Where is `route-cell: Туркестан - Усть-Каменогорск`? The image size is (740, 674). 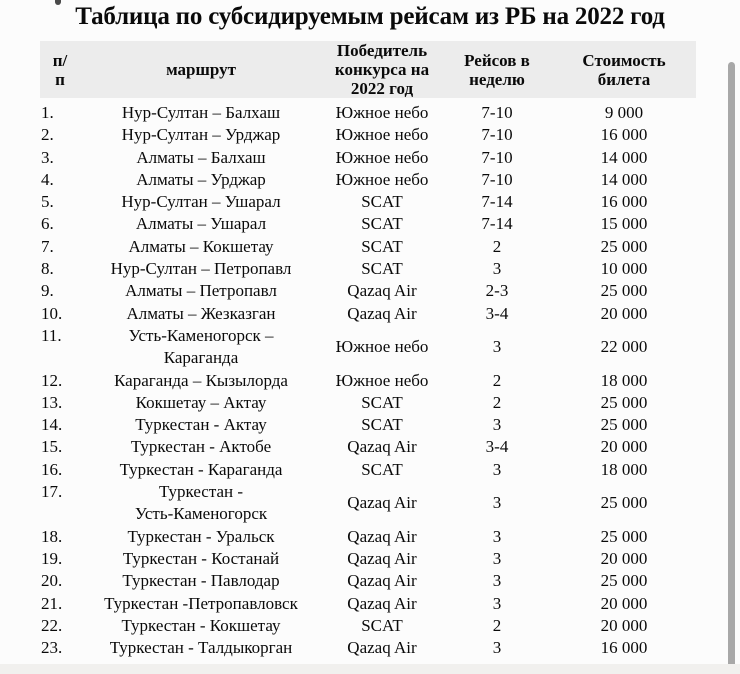
route-cell: Туркестан - Усть-Каменогорск is located at coordinates (201, 503).